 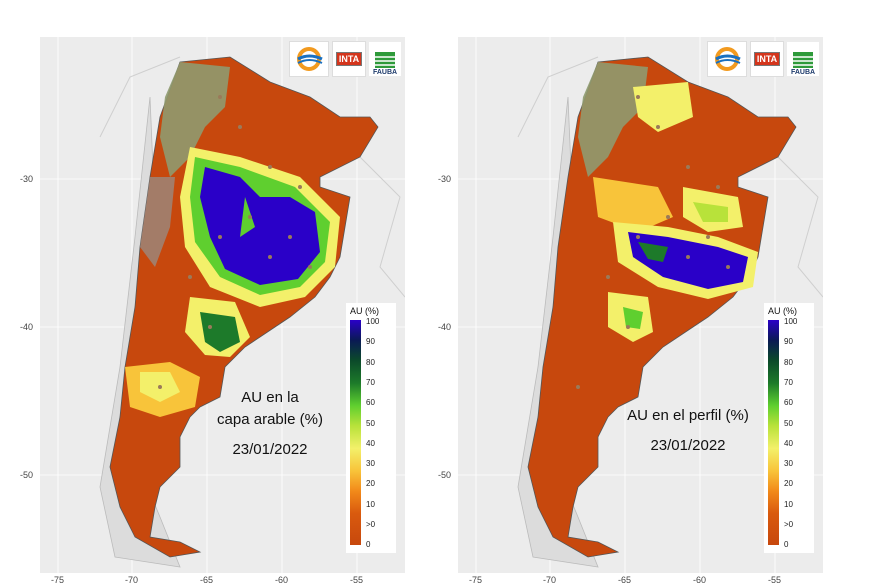 I want to click on caption-line1: AU en el perfil (%), so click(x=688, y=415).